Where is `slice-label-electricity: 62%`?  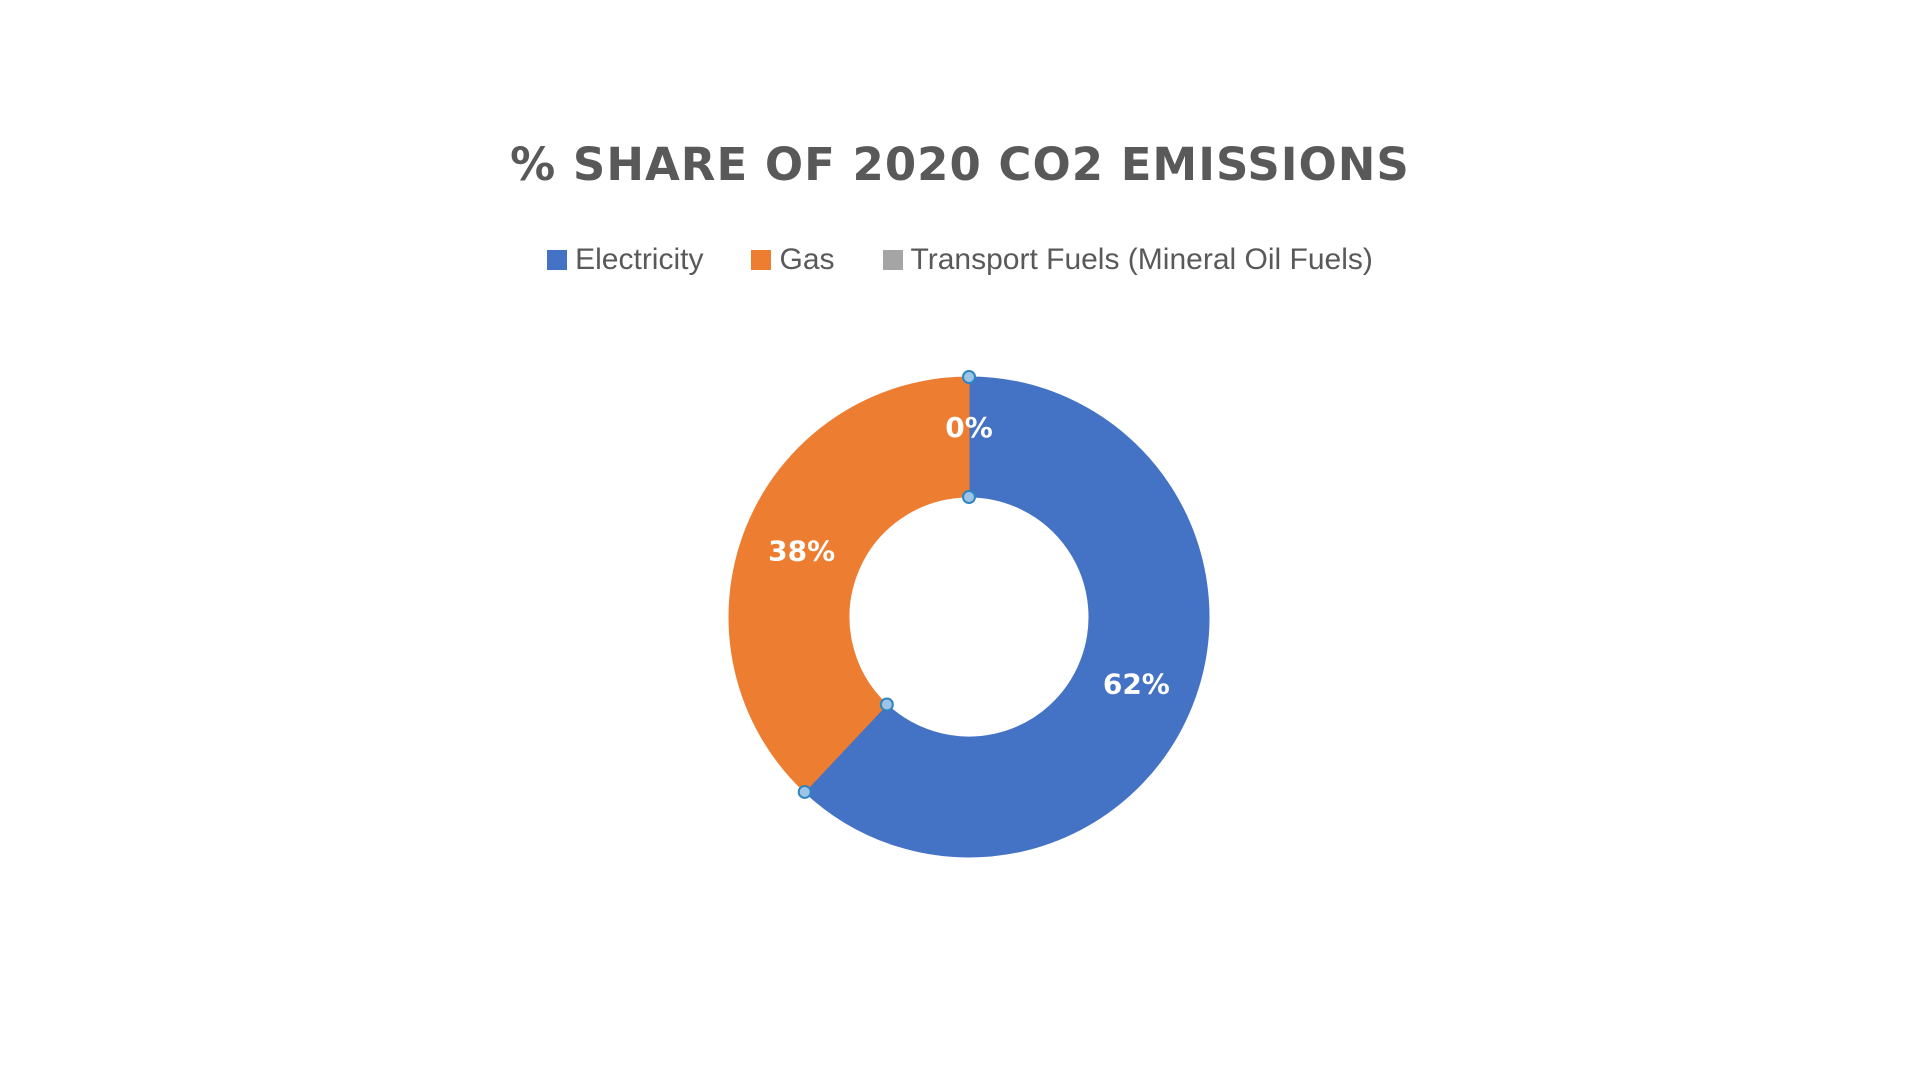 slice-label-electricity: 62% is located at coordinates (1136, 683).